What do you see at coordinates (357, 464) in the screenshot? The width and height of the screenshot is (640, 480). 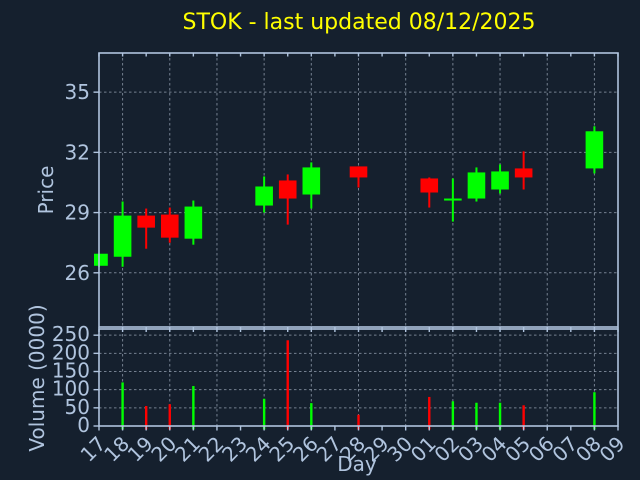 I see `day-axis-label: Day` at bounding box center [357, 464].